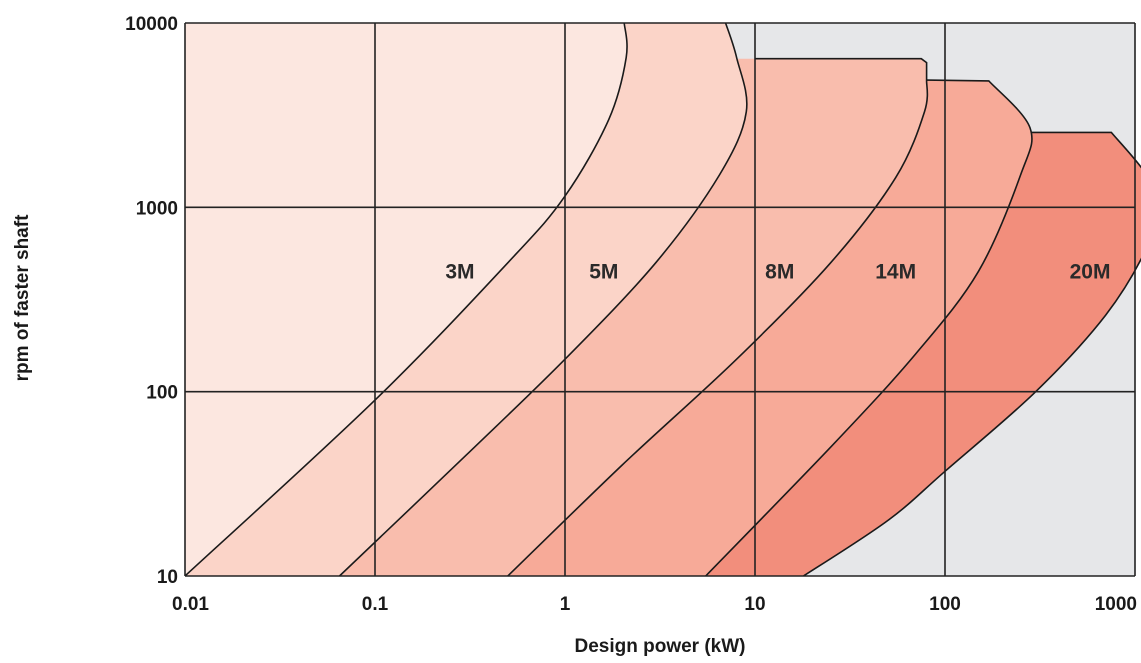  What do you see at coordinates (654, 604) in the screenshot?
I see `x-tick-labels: 0.01 0.1 1 10 100 1000` at bounding box center [654, 604].